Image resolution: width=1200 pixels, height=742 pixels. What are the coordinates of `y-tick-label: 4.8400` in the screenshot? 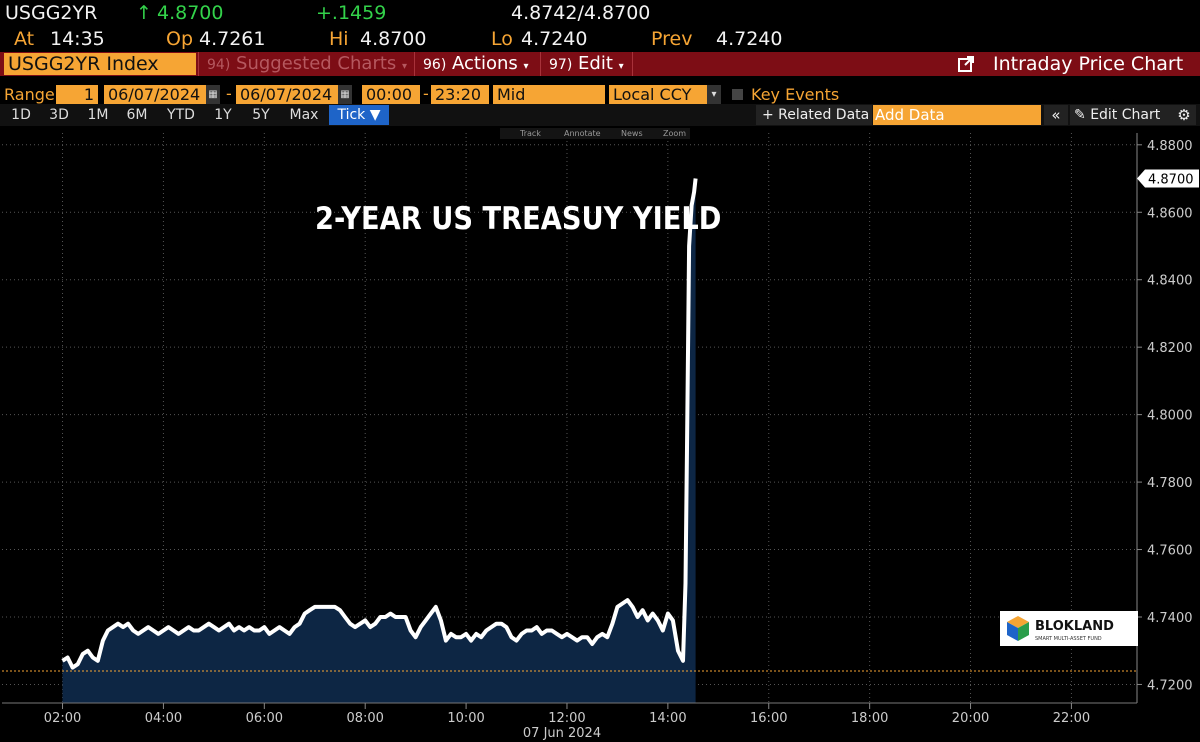 It's located at (1170, 281).